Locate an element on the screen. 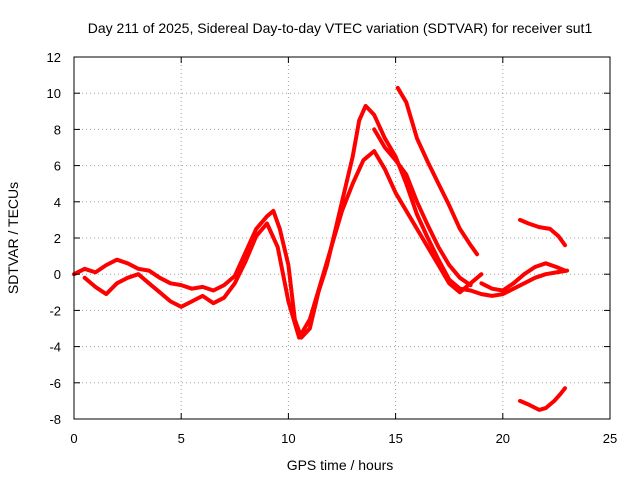 The height and width of the screenshot is (480, 640). series-trace-e is located at coordinates (523, 277).